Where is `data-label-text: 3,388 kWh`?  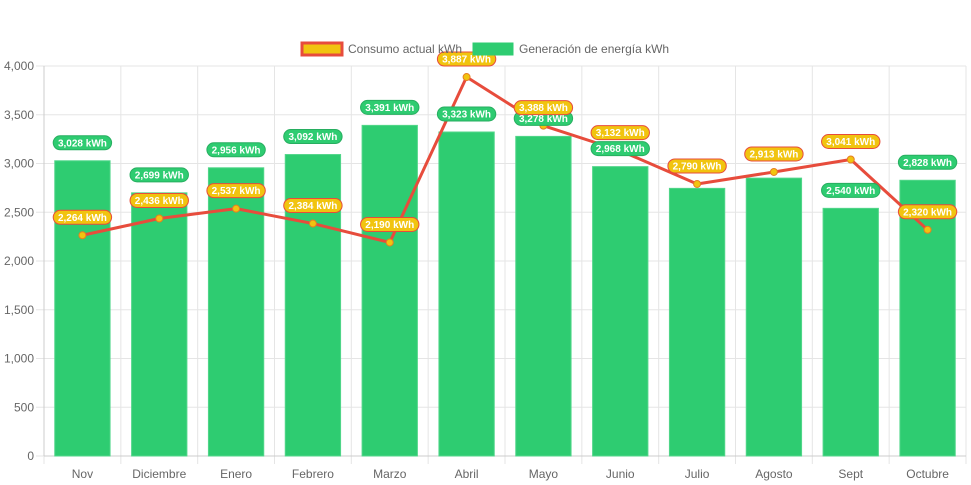
data-label-text: 3,388 kWh is located at coordinates (543, 108).